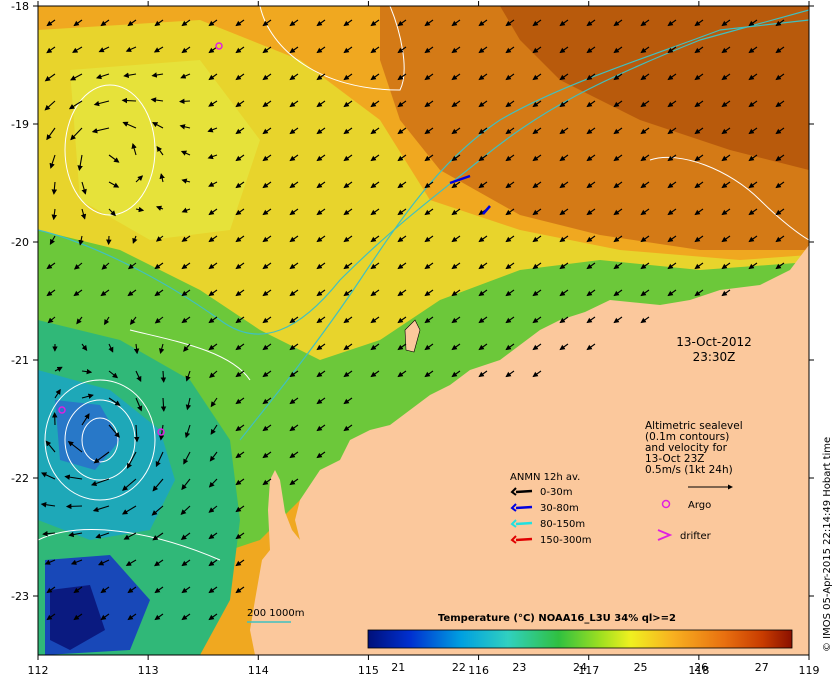 The image size is (840, 680). I want to click on date-label: 13-Oct-2012, so click(714, 342).